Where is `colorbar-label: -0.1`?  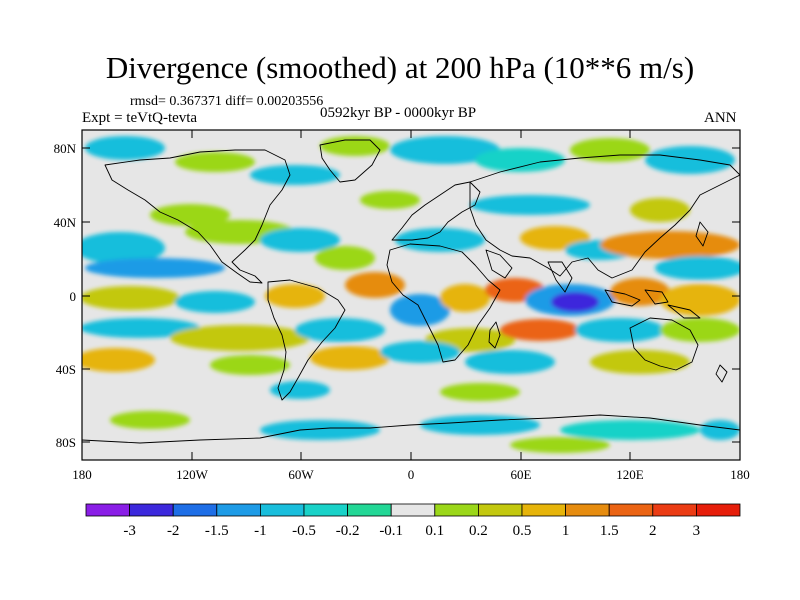 colorbar-label: -0.1 is located at coordinates (391, 531).